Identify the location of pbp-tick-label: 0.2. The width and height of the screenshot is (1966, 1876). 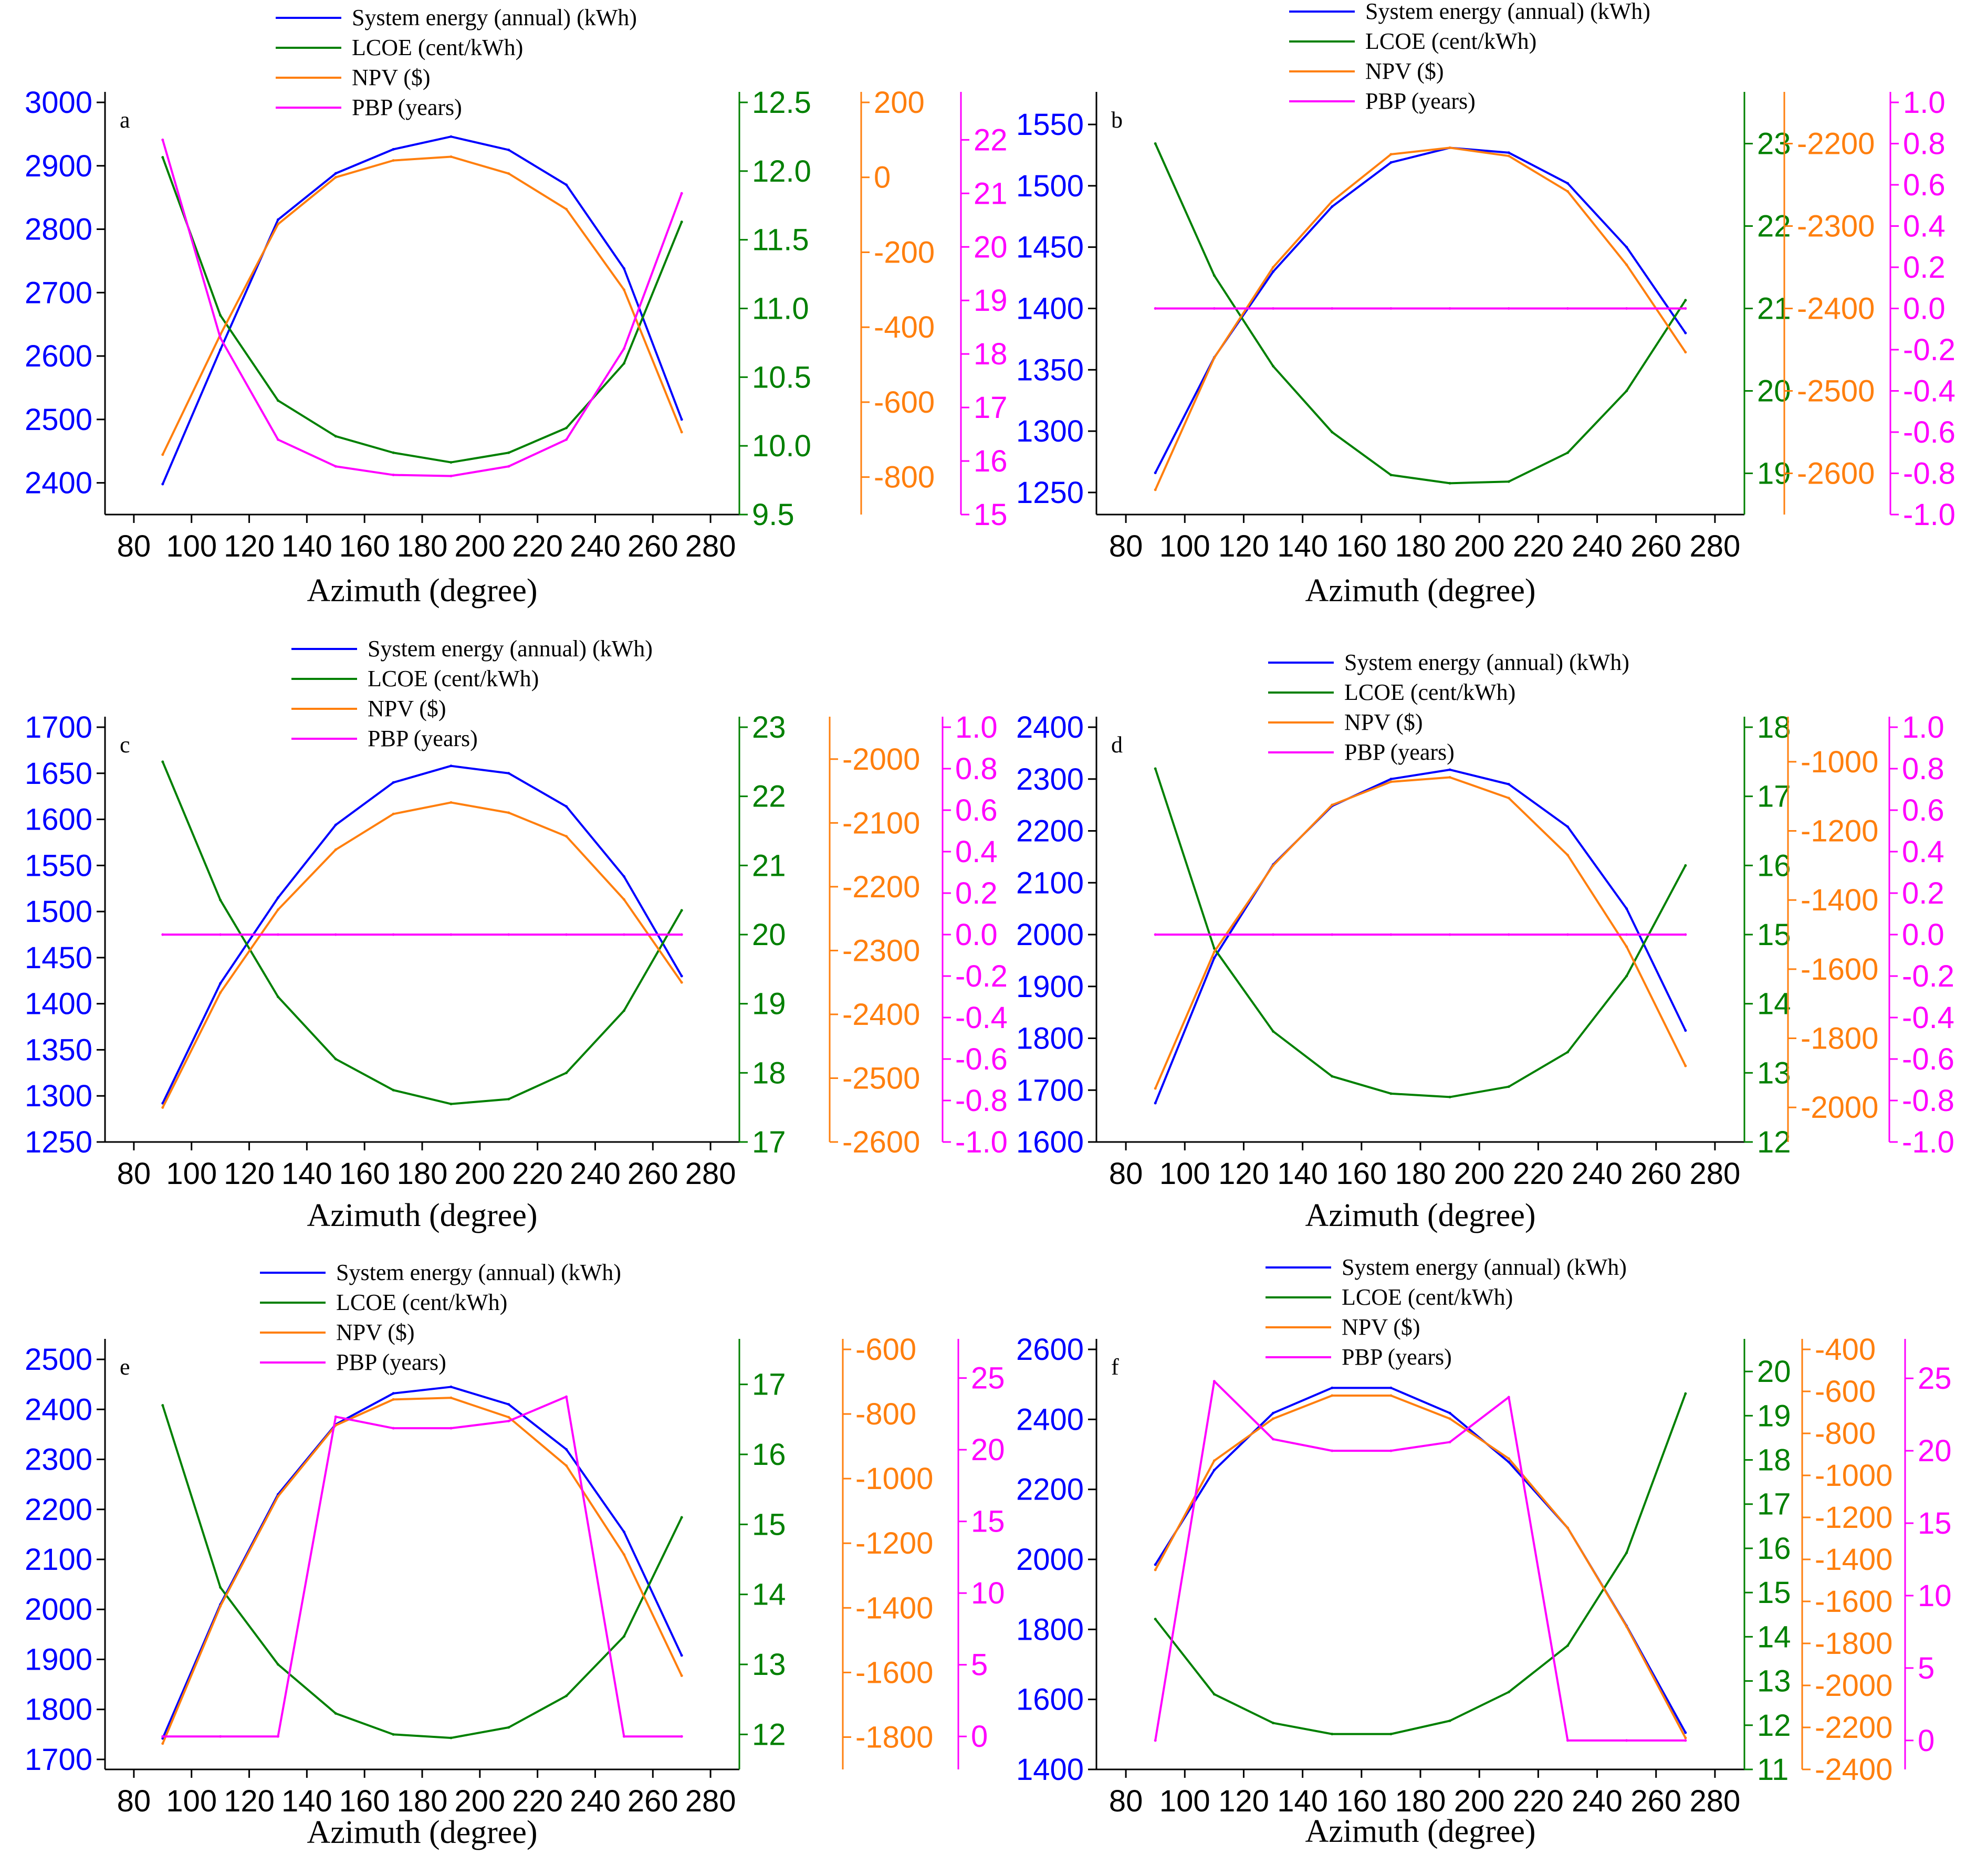
(976, 893).